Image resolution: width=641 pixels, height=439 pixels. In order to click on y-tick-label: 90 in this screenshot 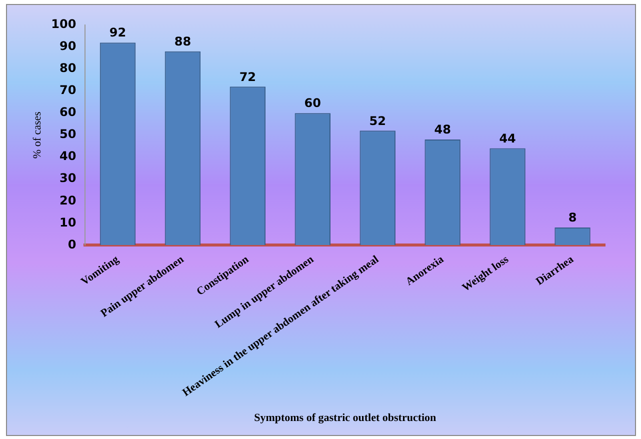, I will do `click(68, 46)`.